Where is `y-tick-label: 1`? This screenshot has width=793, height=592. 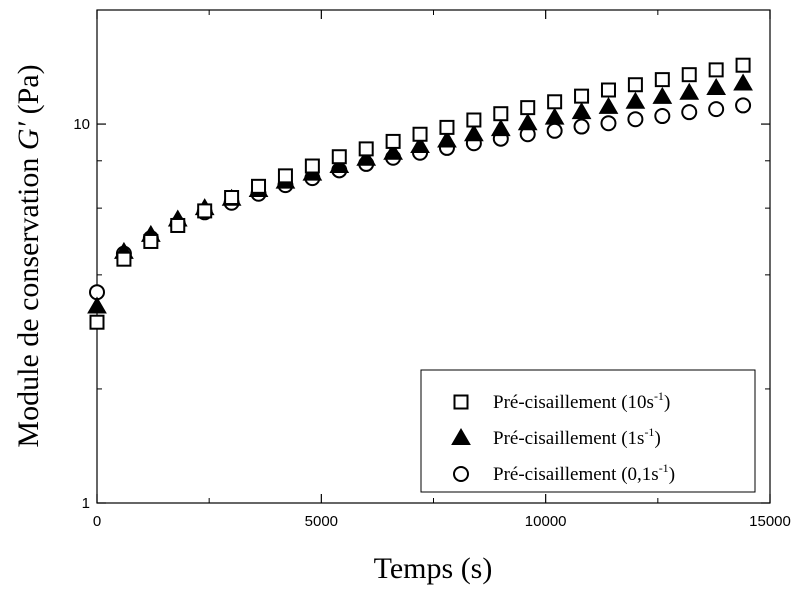
y-tick-label: 1 is located at coordinates (86, 503).